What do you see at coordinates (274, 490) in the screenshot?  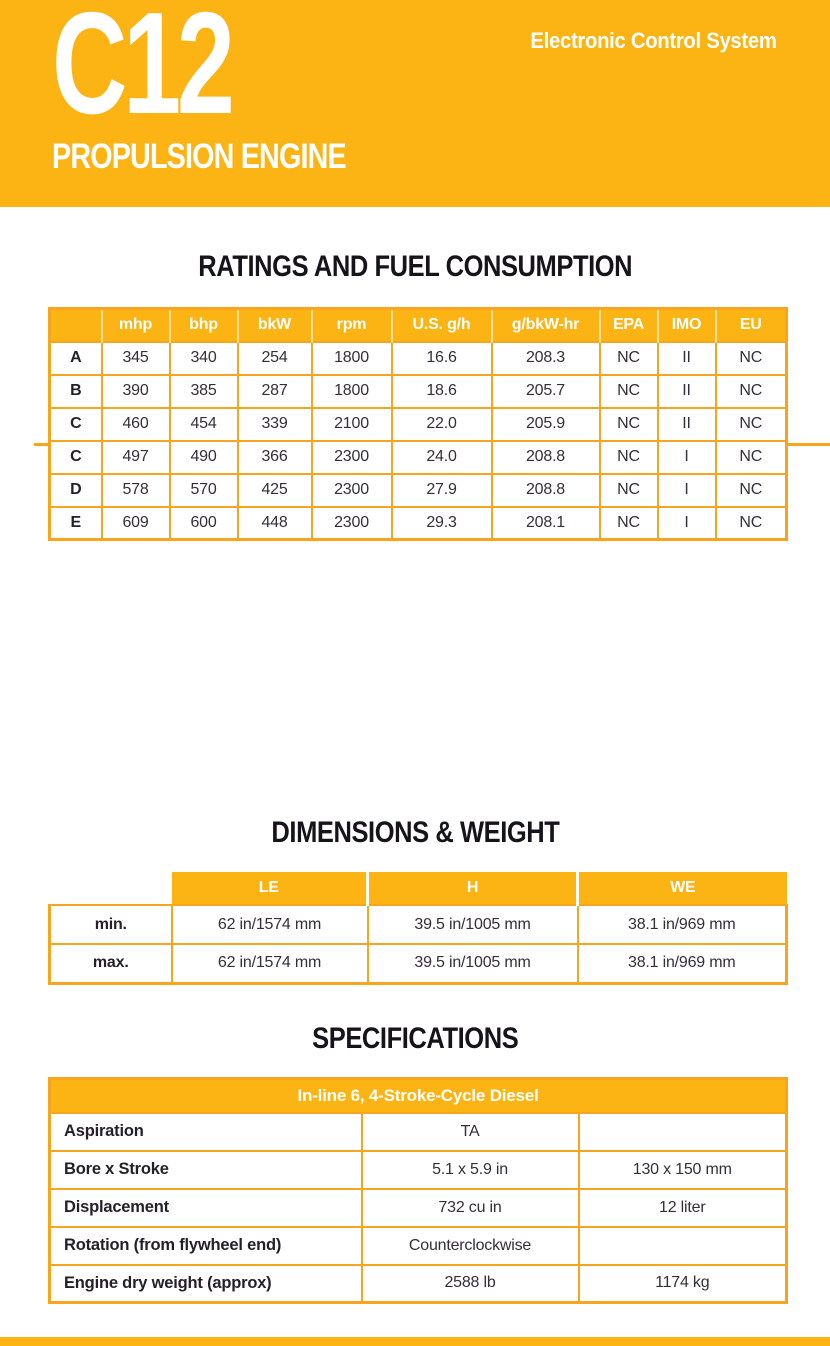 I see `ratings-cell: 425` at bounding box center [274, 490].